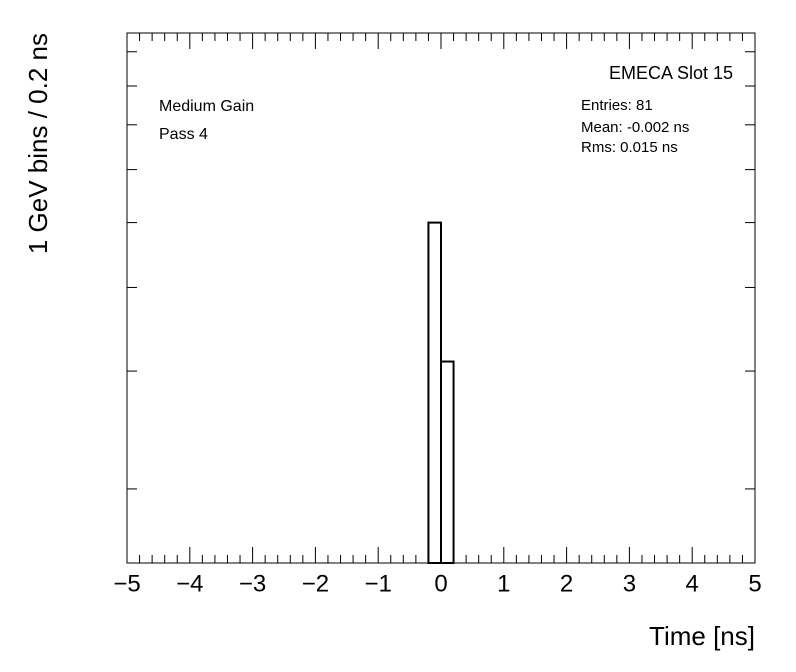 The image size is (796, 672). I want to click on x-tick-label: −2, so click(315, 583).